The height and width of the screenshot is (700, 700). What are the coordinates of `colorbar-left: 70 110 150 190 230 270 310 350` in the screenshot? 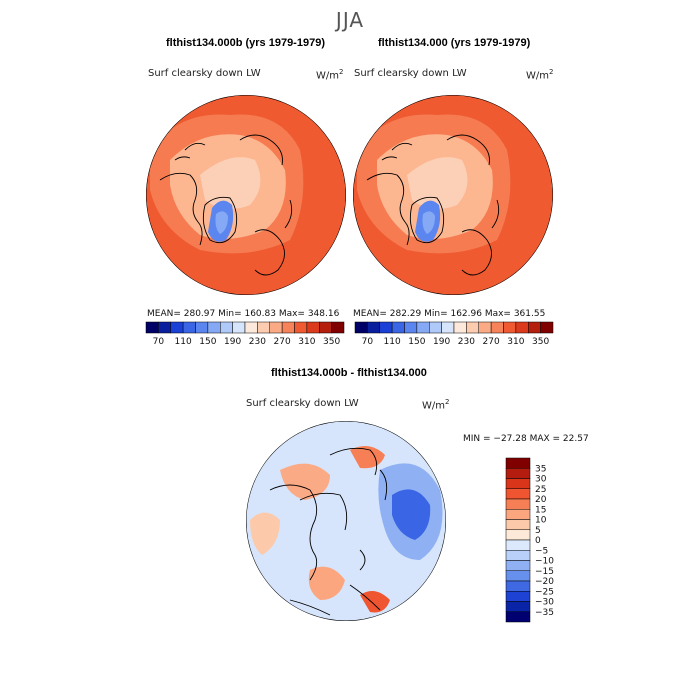 It's located at (245, 334).